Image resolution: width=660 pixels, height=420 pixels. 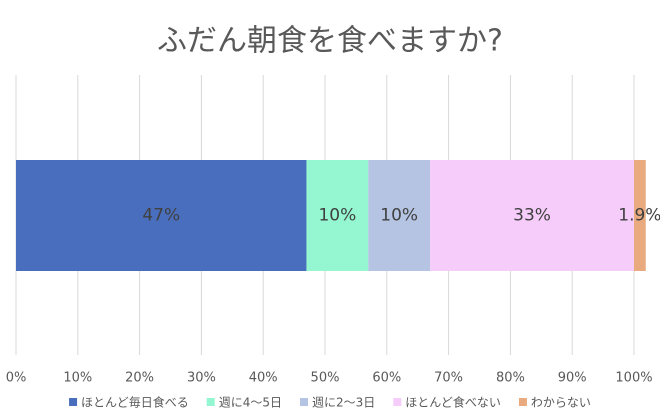 What do you see at coordinates (135, 402) in the screenshot?
I see `legend-label: ほとんど毎日食べる` at bounding box center [135, 402].